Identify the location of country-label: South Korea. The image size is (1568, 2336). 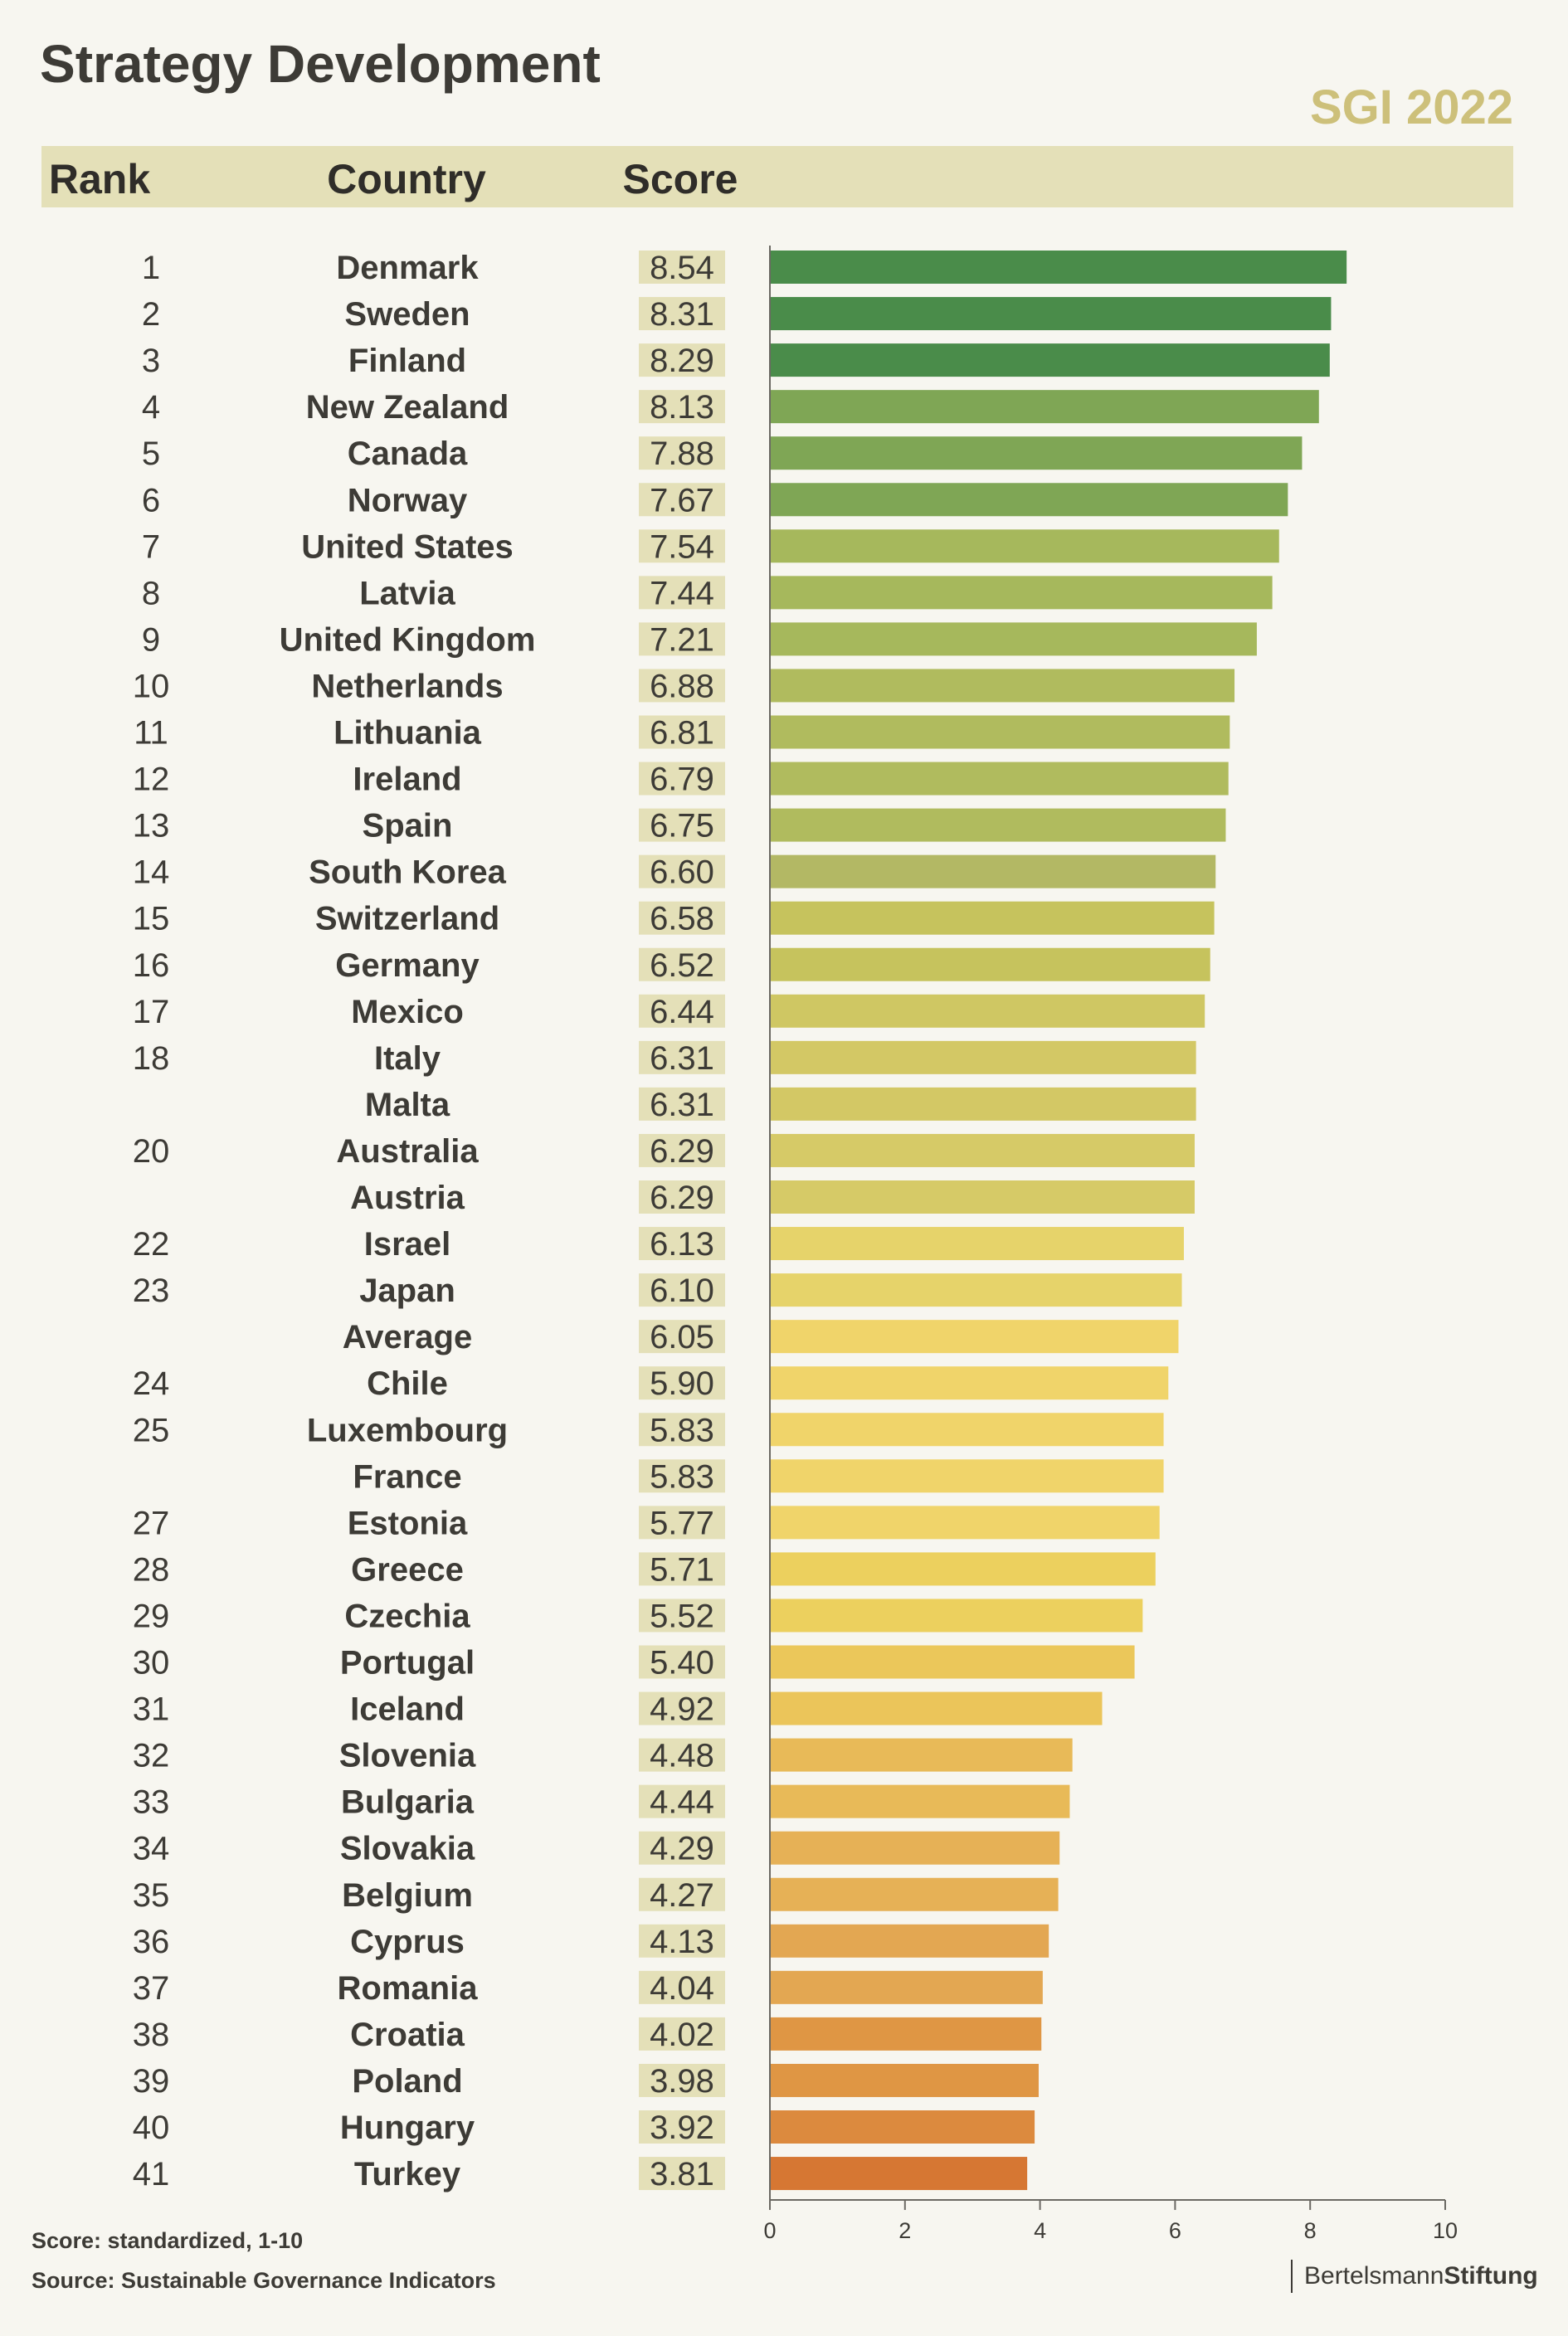
(408, 872).